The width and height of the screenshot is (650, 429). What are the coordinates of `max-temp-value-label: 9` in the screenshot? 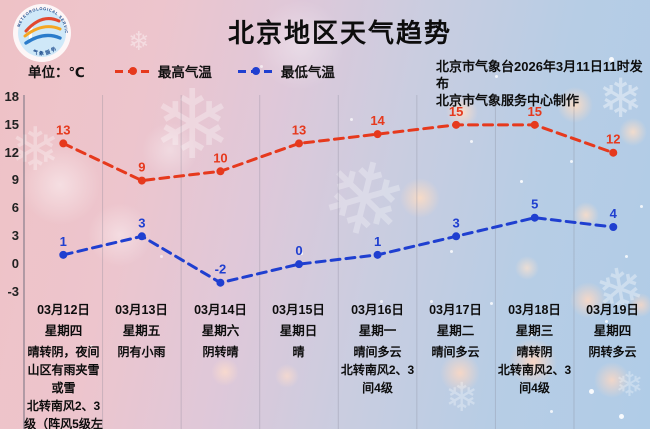 It's located at (141, 167).